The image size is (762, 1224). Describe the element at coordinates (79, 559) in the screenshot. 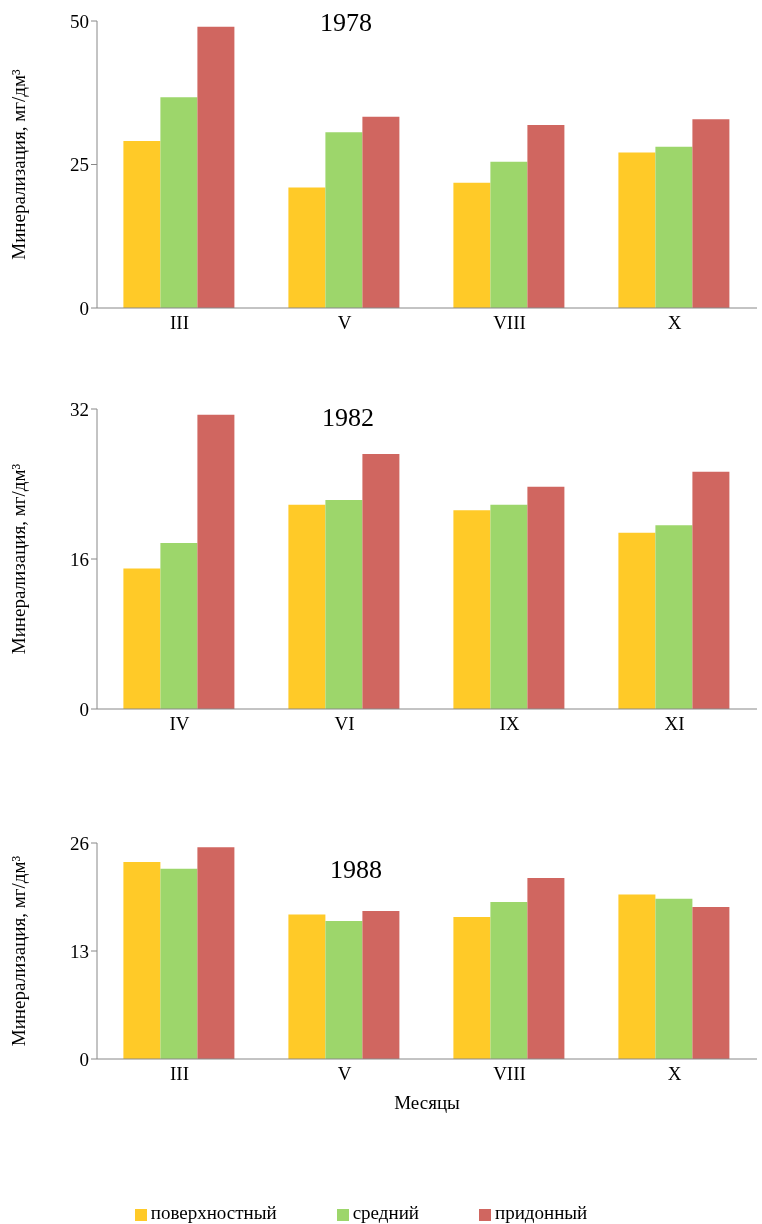

I see `y-tick-label: 16` at that location.